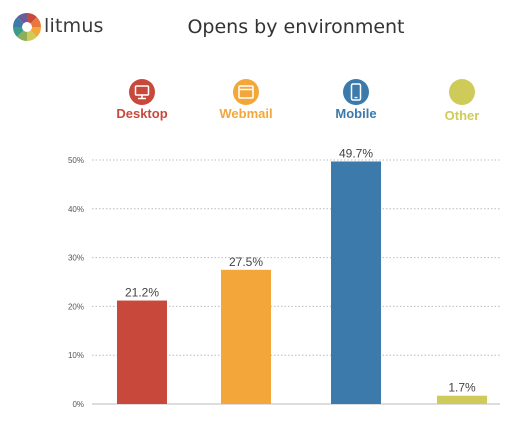 This screenshot has height=436, width=512. Describe the element at coordinates (78, 404) in the screenshot. I see `y-tick-label: 0%` at that location.